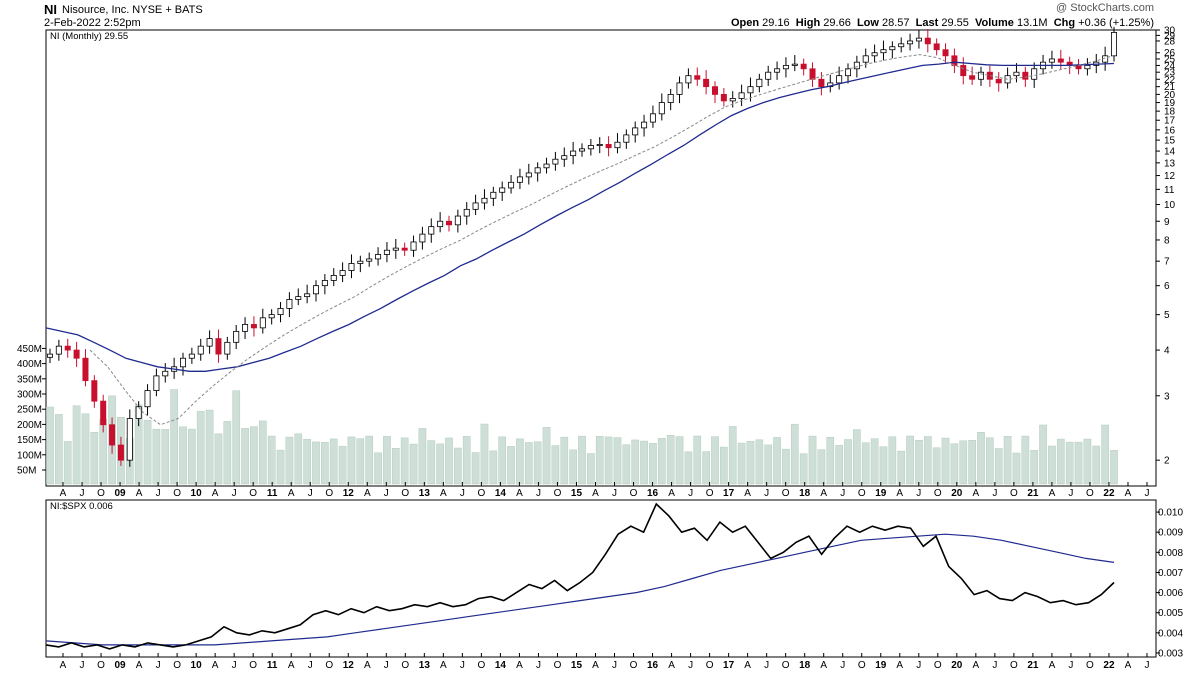  I want to click on chart-datetime: 2-Feb-2022 2:52pm, so click(92, 23).